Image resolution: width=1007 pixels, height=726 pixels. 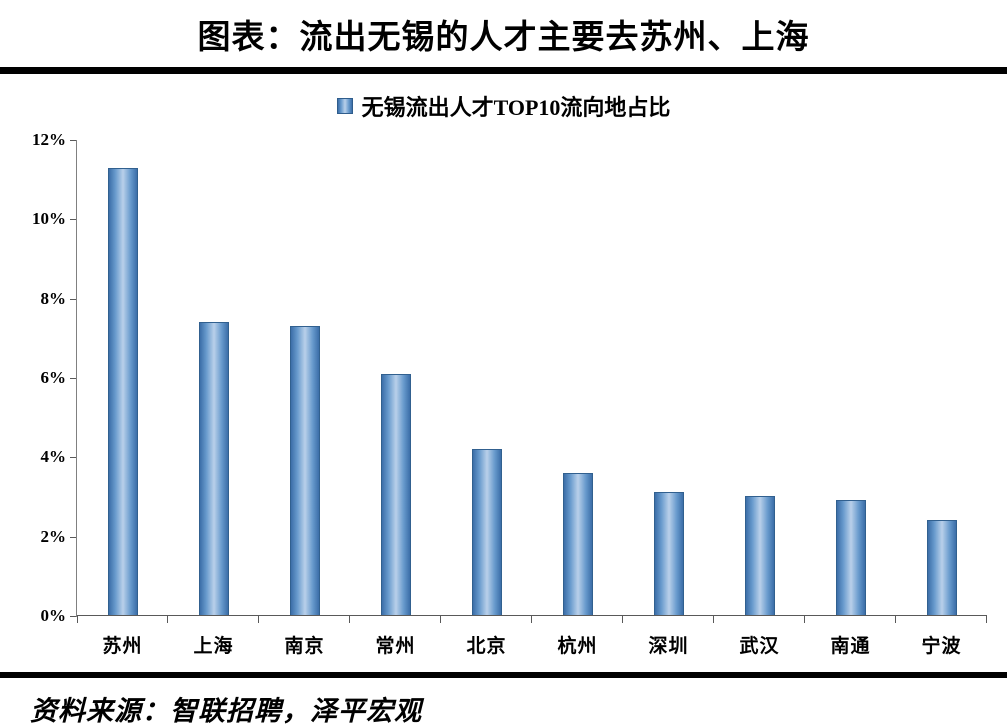 What do you see at coordinates (577, 646) in the screenshot?
I see `x-axis-label: 杭州` at bounding box center [577, 646].